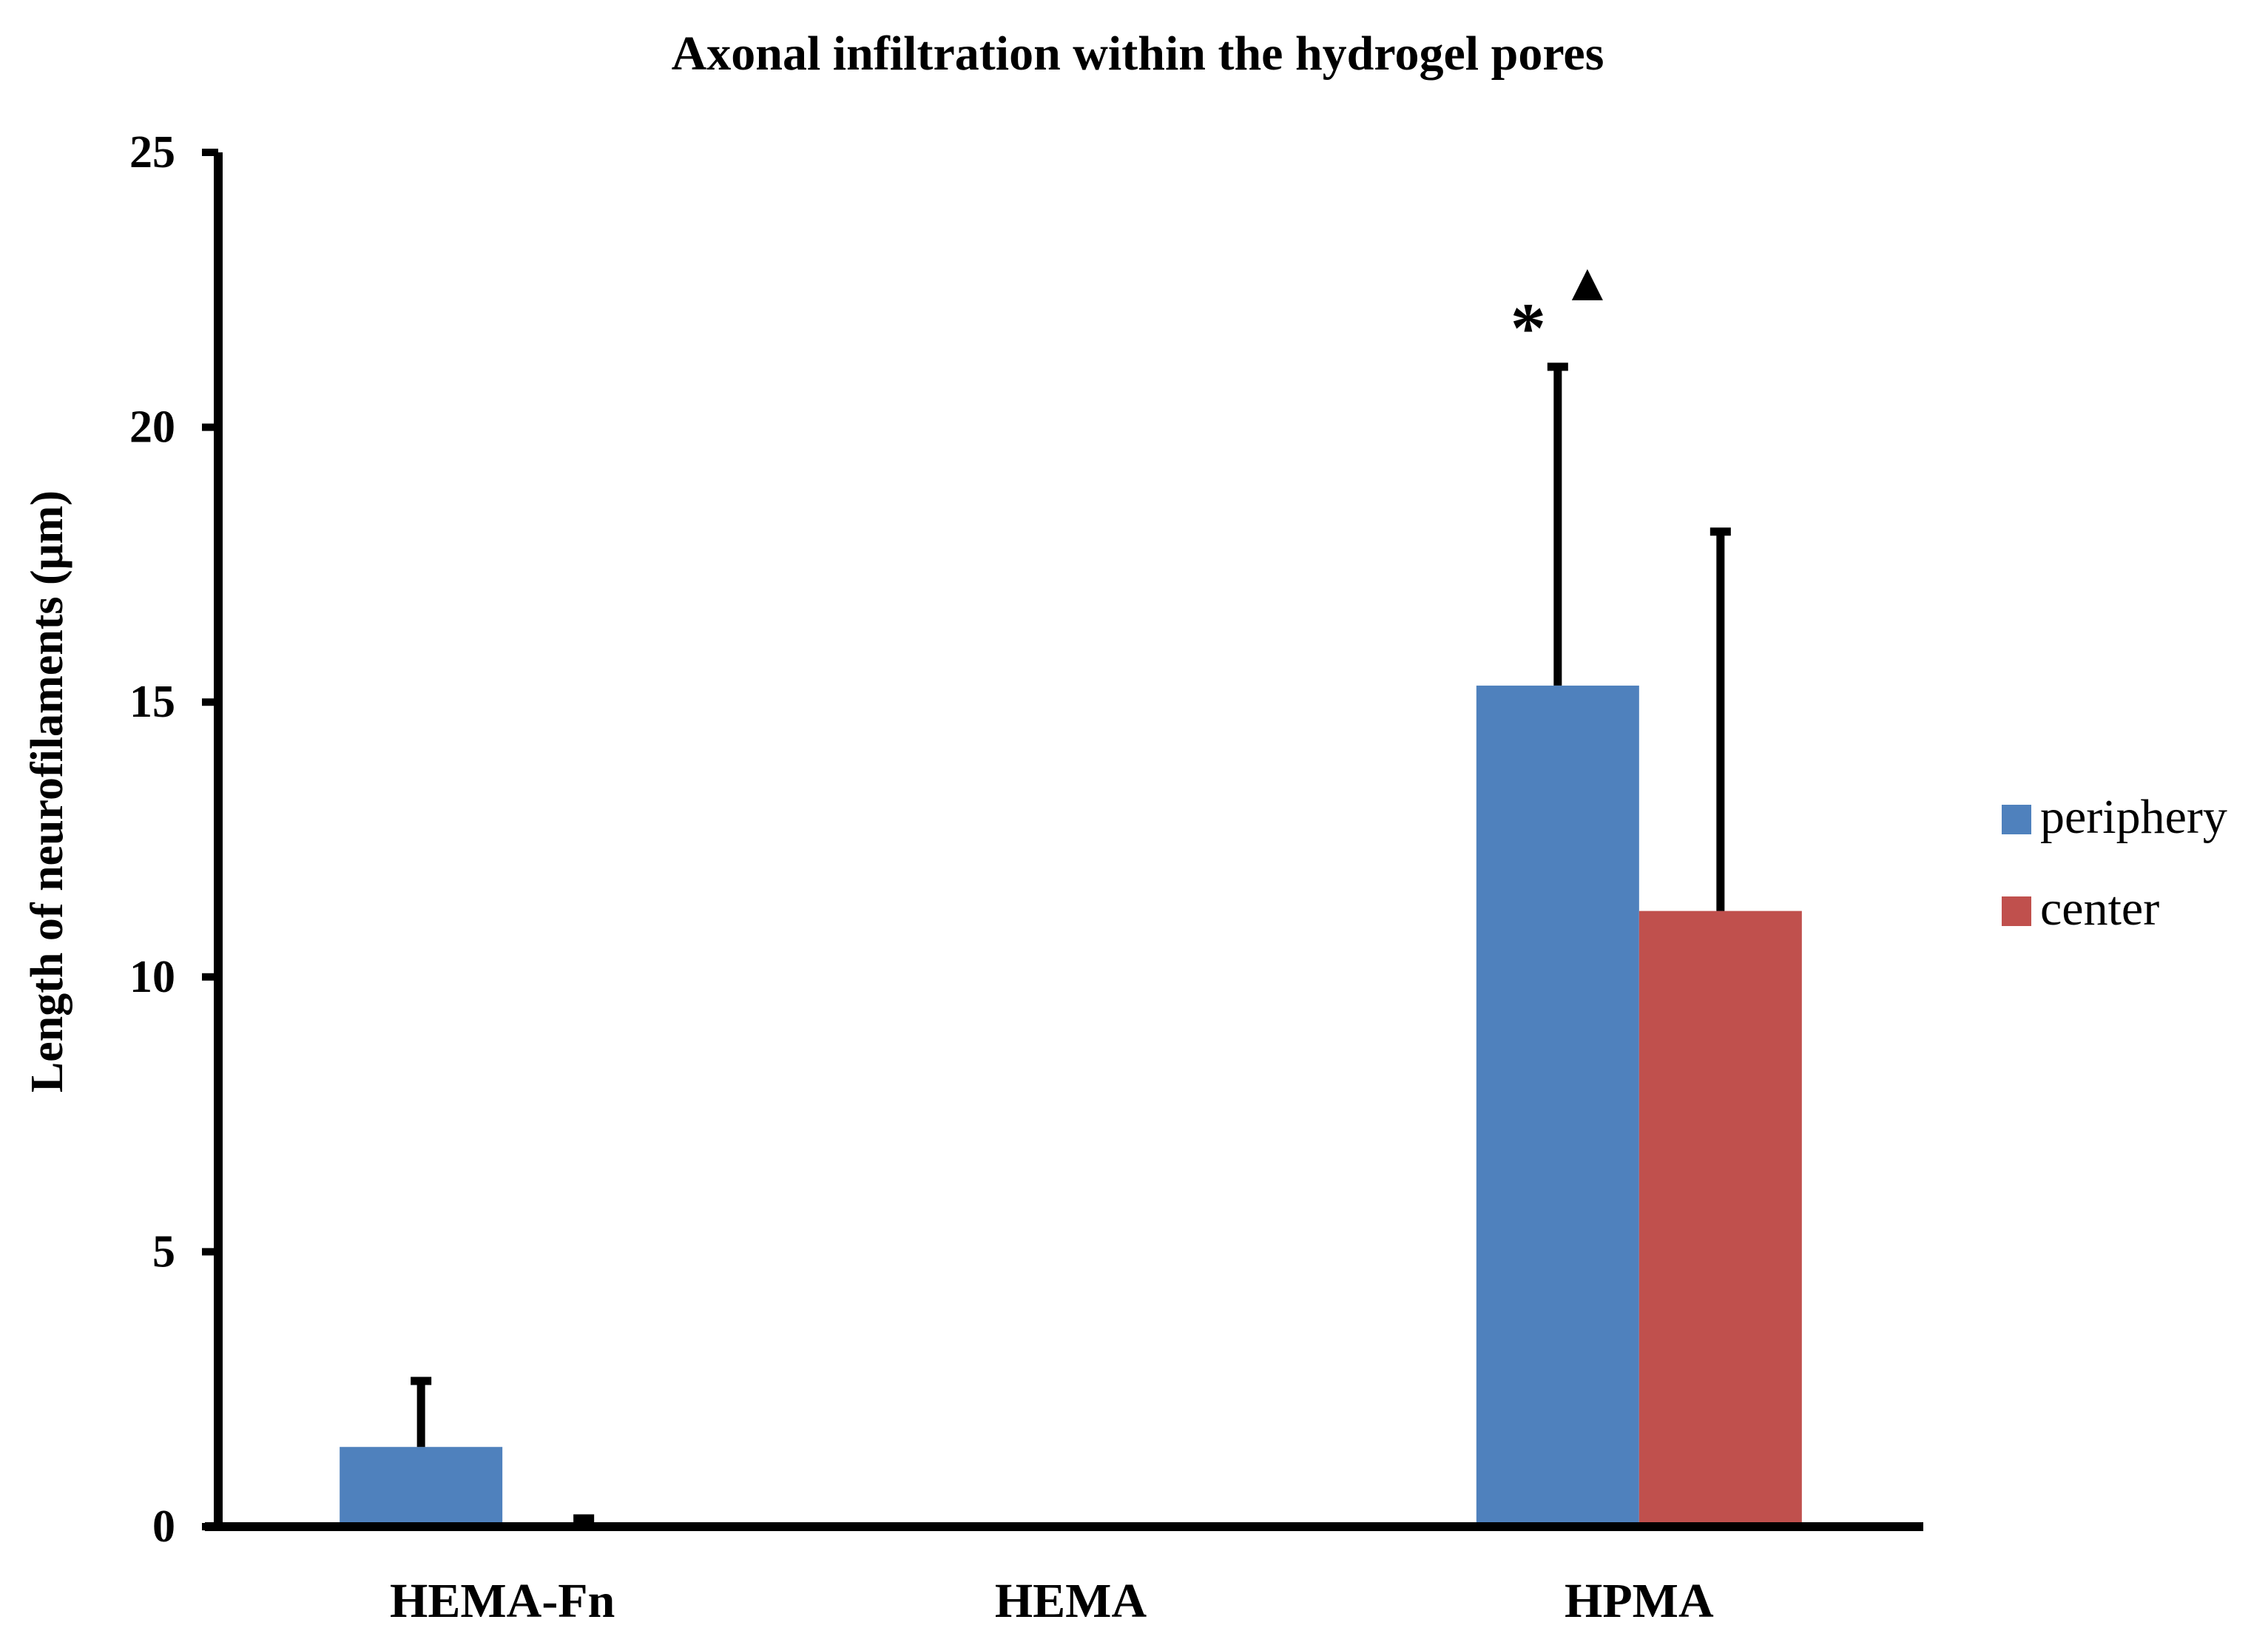  I want to click on error-bar-center-hpma, so click(1720, 719).